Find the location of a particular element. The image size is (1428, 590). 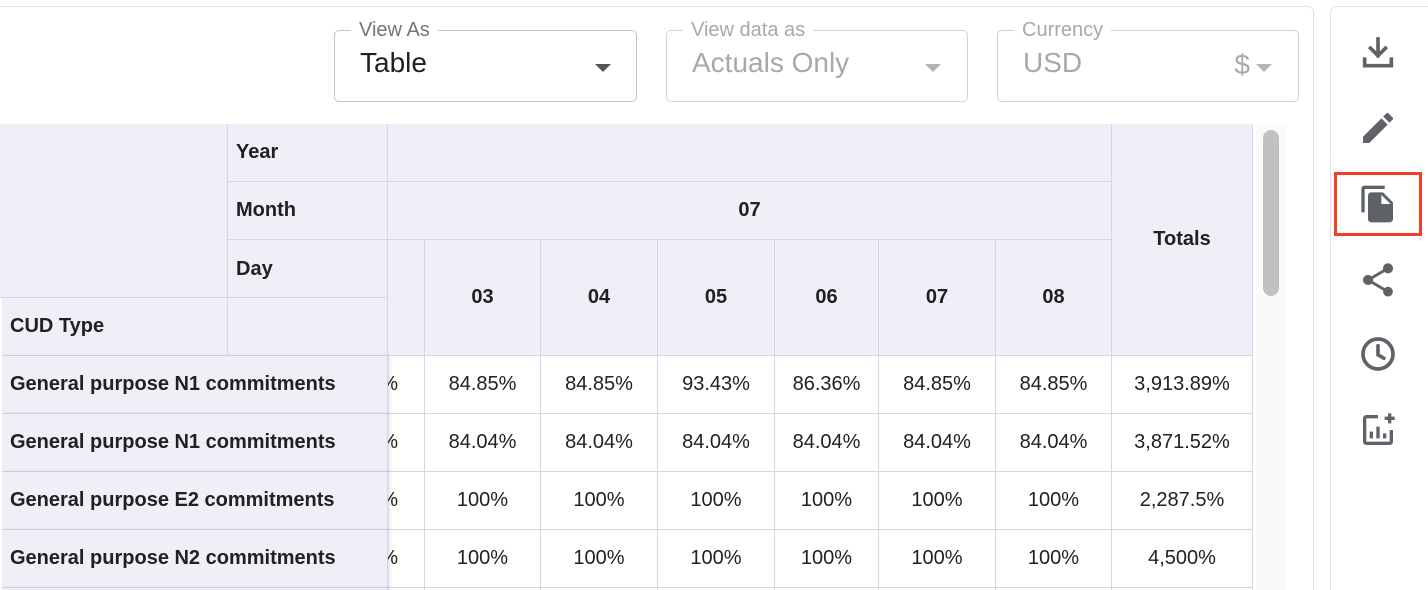

total-cell: 4,500% is located at coordinates (1182, 559).